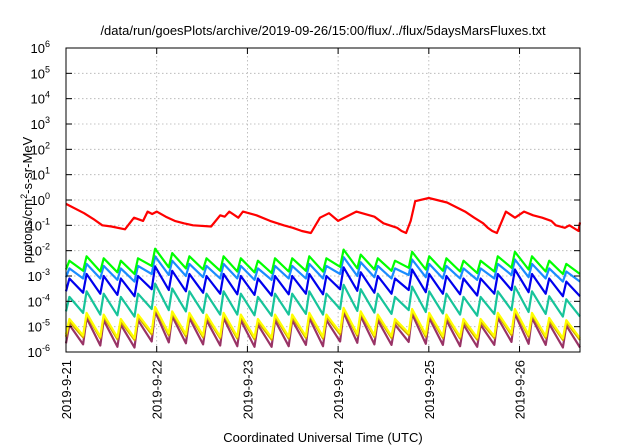  Describe the element at coordinates (429, 389) in the screenshot. I see `x-tick-label: 2019-9-25` at that location.